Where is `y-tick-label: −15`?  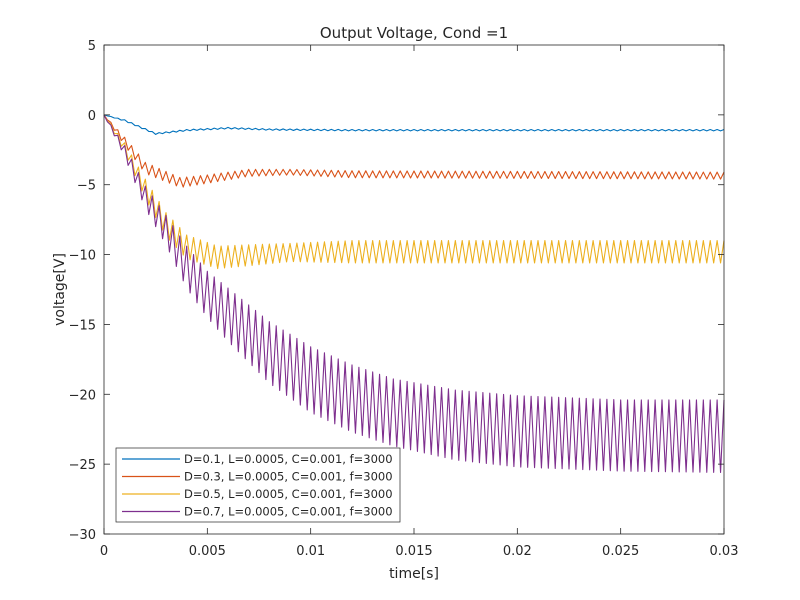
y-tick-label: −15 is located at coordinates (82, 325).